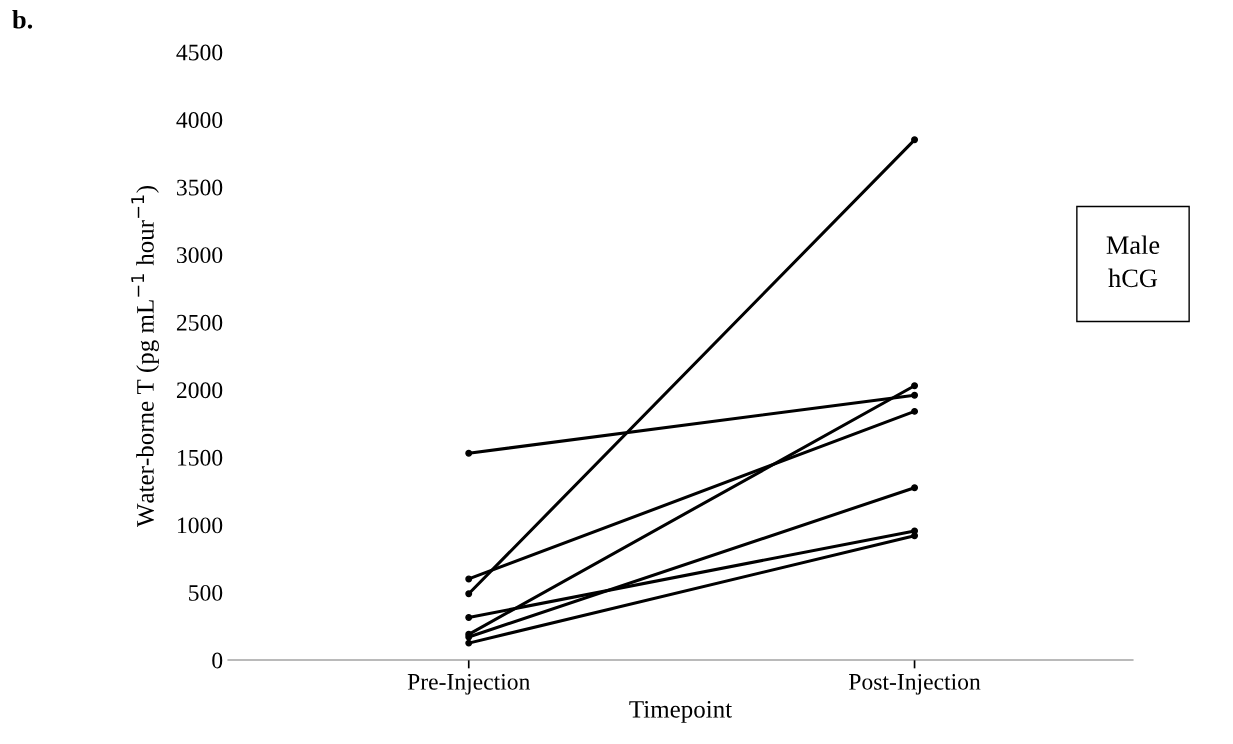 The height and width of the screenshot is (744, 1233). What do you see at coordinates (22, 19) in the screenshot?
I see `text: b.` at bounding box center [22, 19].